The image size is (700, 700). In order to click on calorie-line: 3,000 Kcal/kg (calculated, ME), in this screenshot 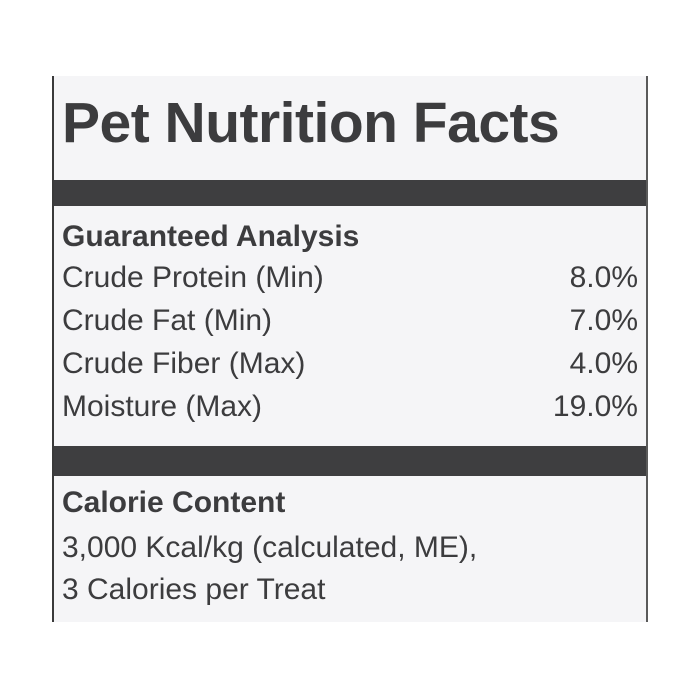, I will do `click(270, 547)`.